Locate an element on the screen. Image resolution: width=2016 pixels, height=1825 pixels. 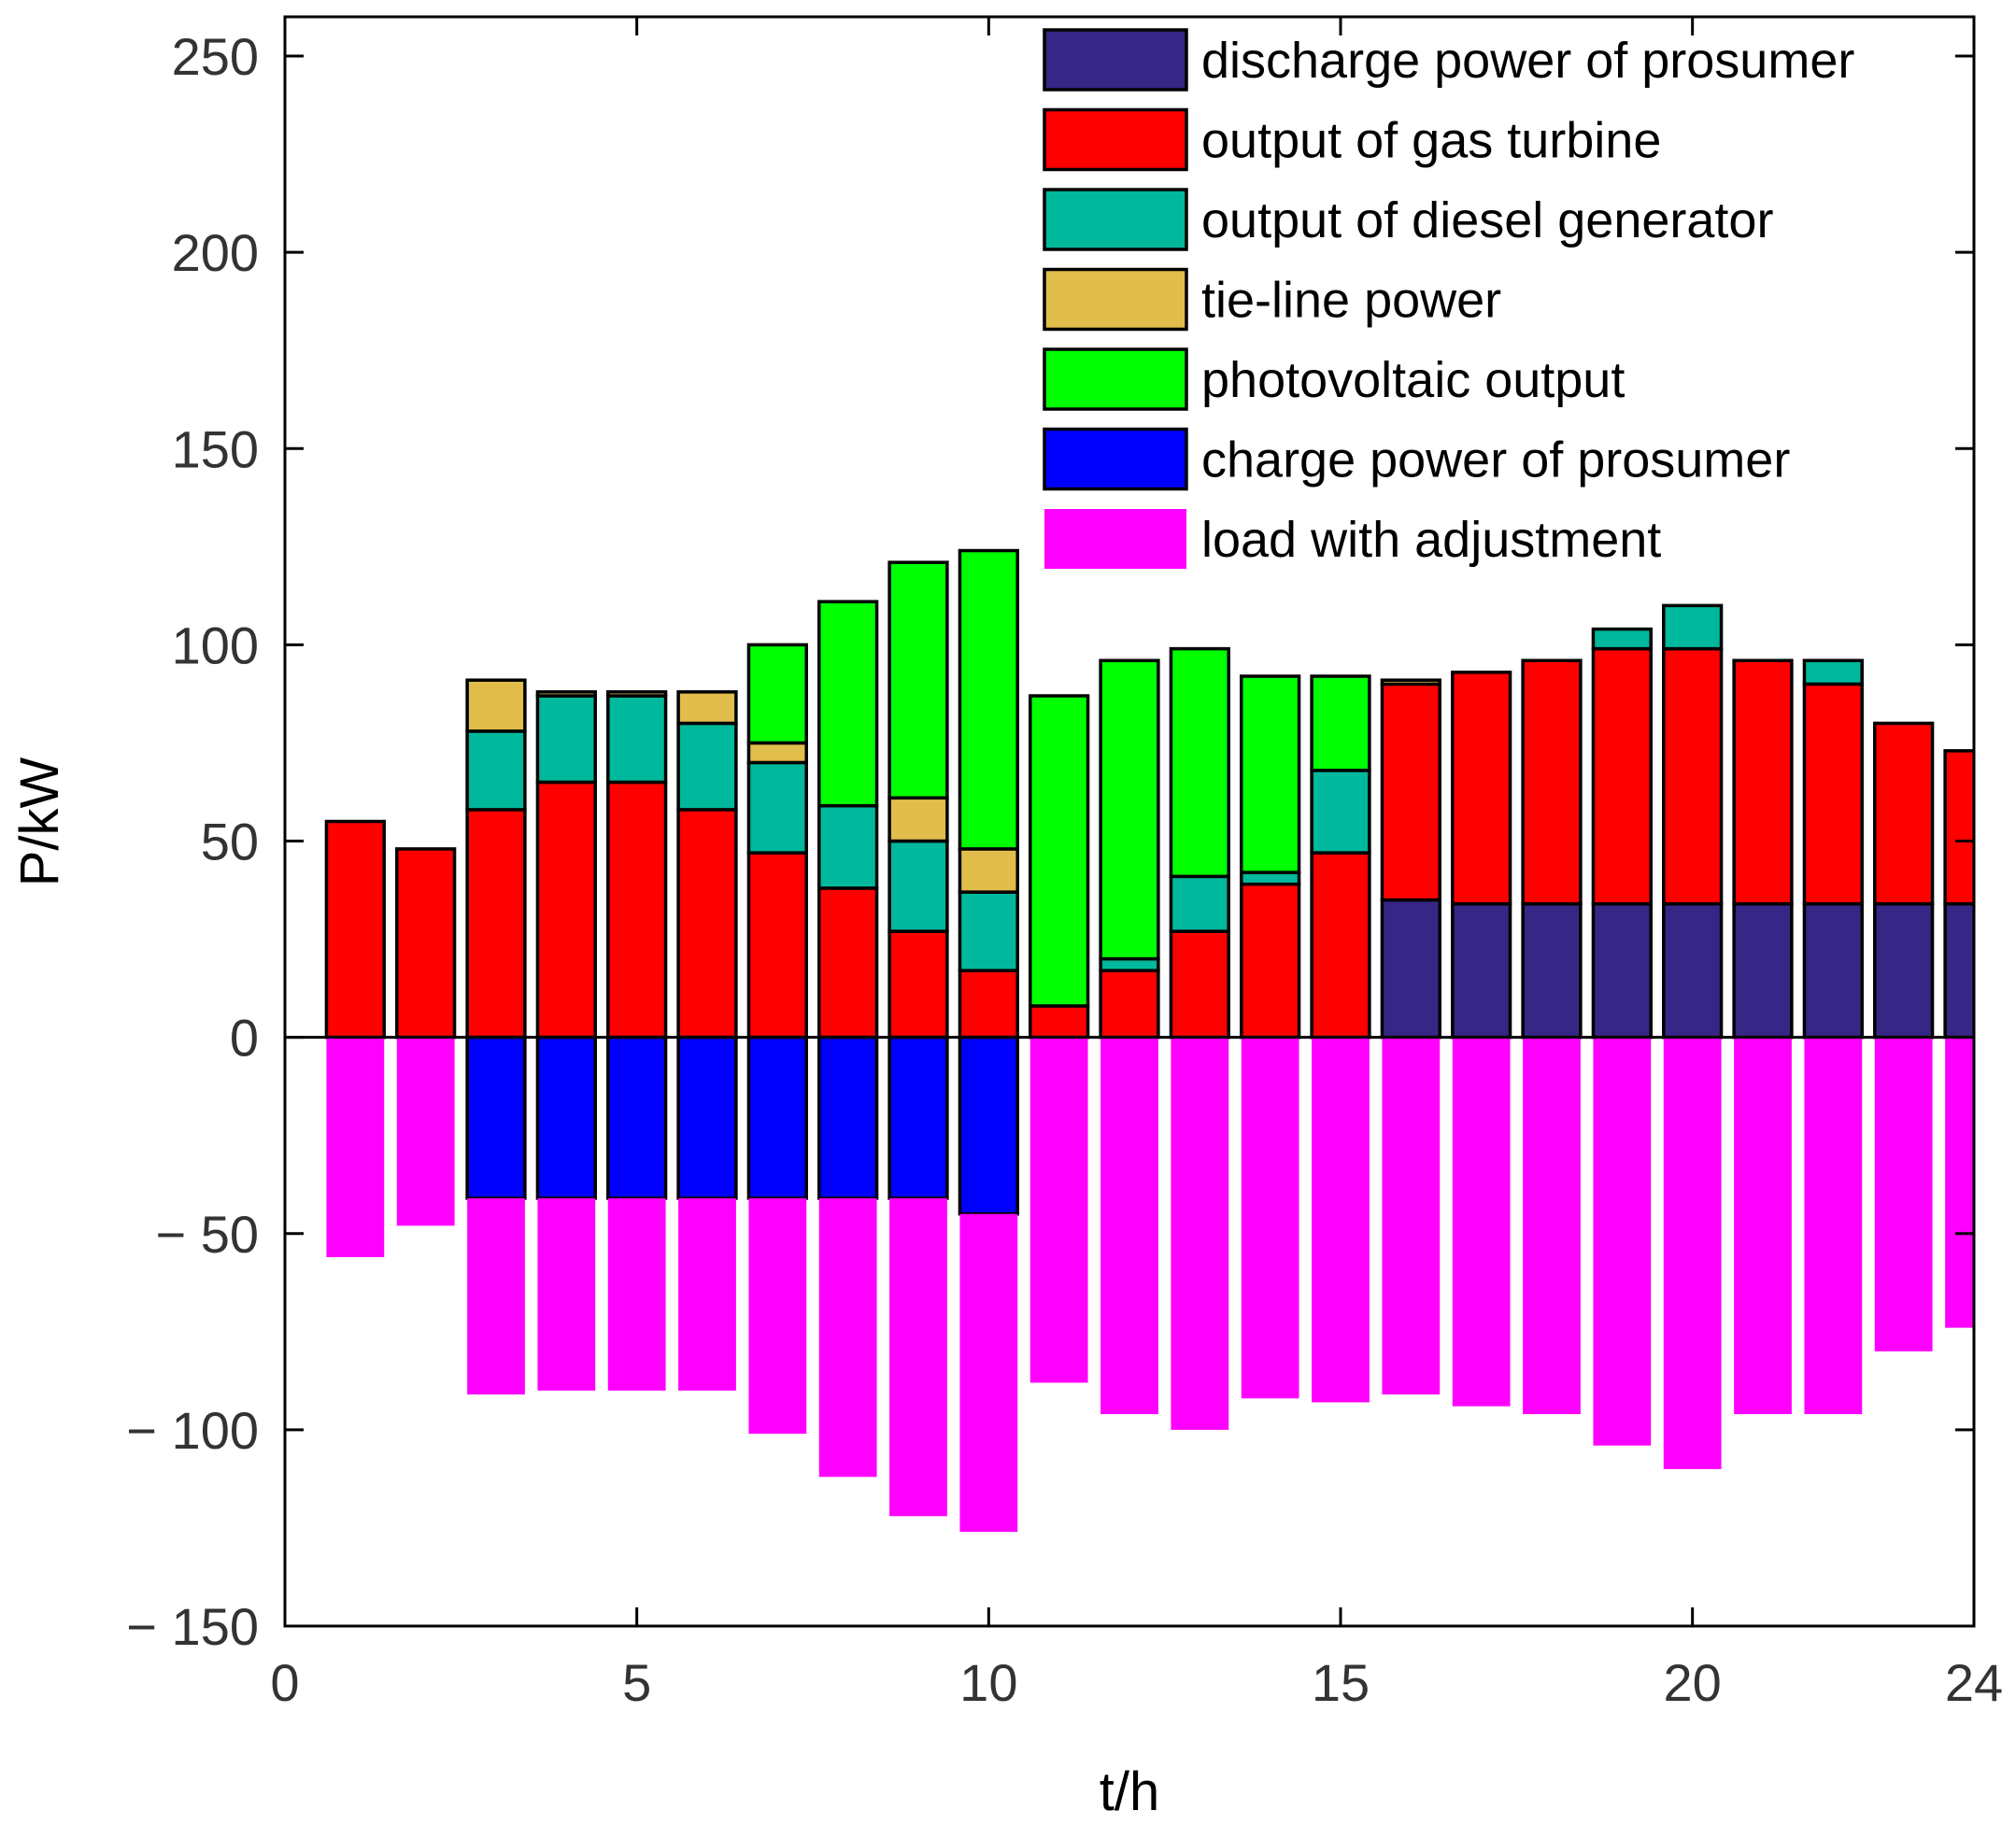
bar-output-of-diesel-generator-t7 is located at coordinates (777, 808).